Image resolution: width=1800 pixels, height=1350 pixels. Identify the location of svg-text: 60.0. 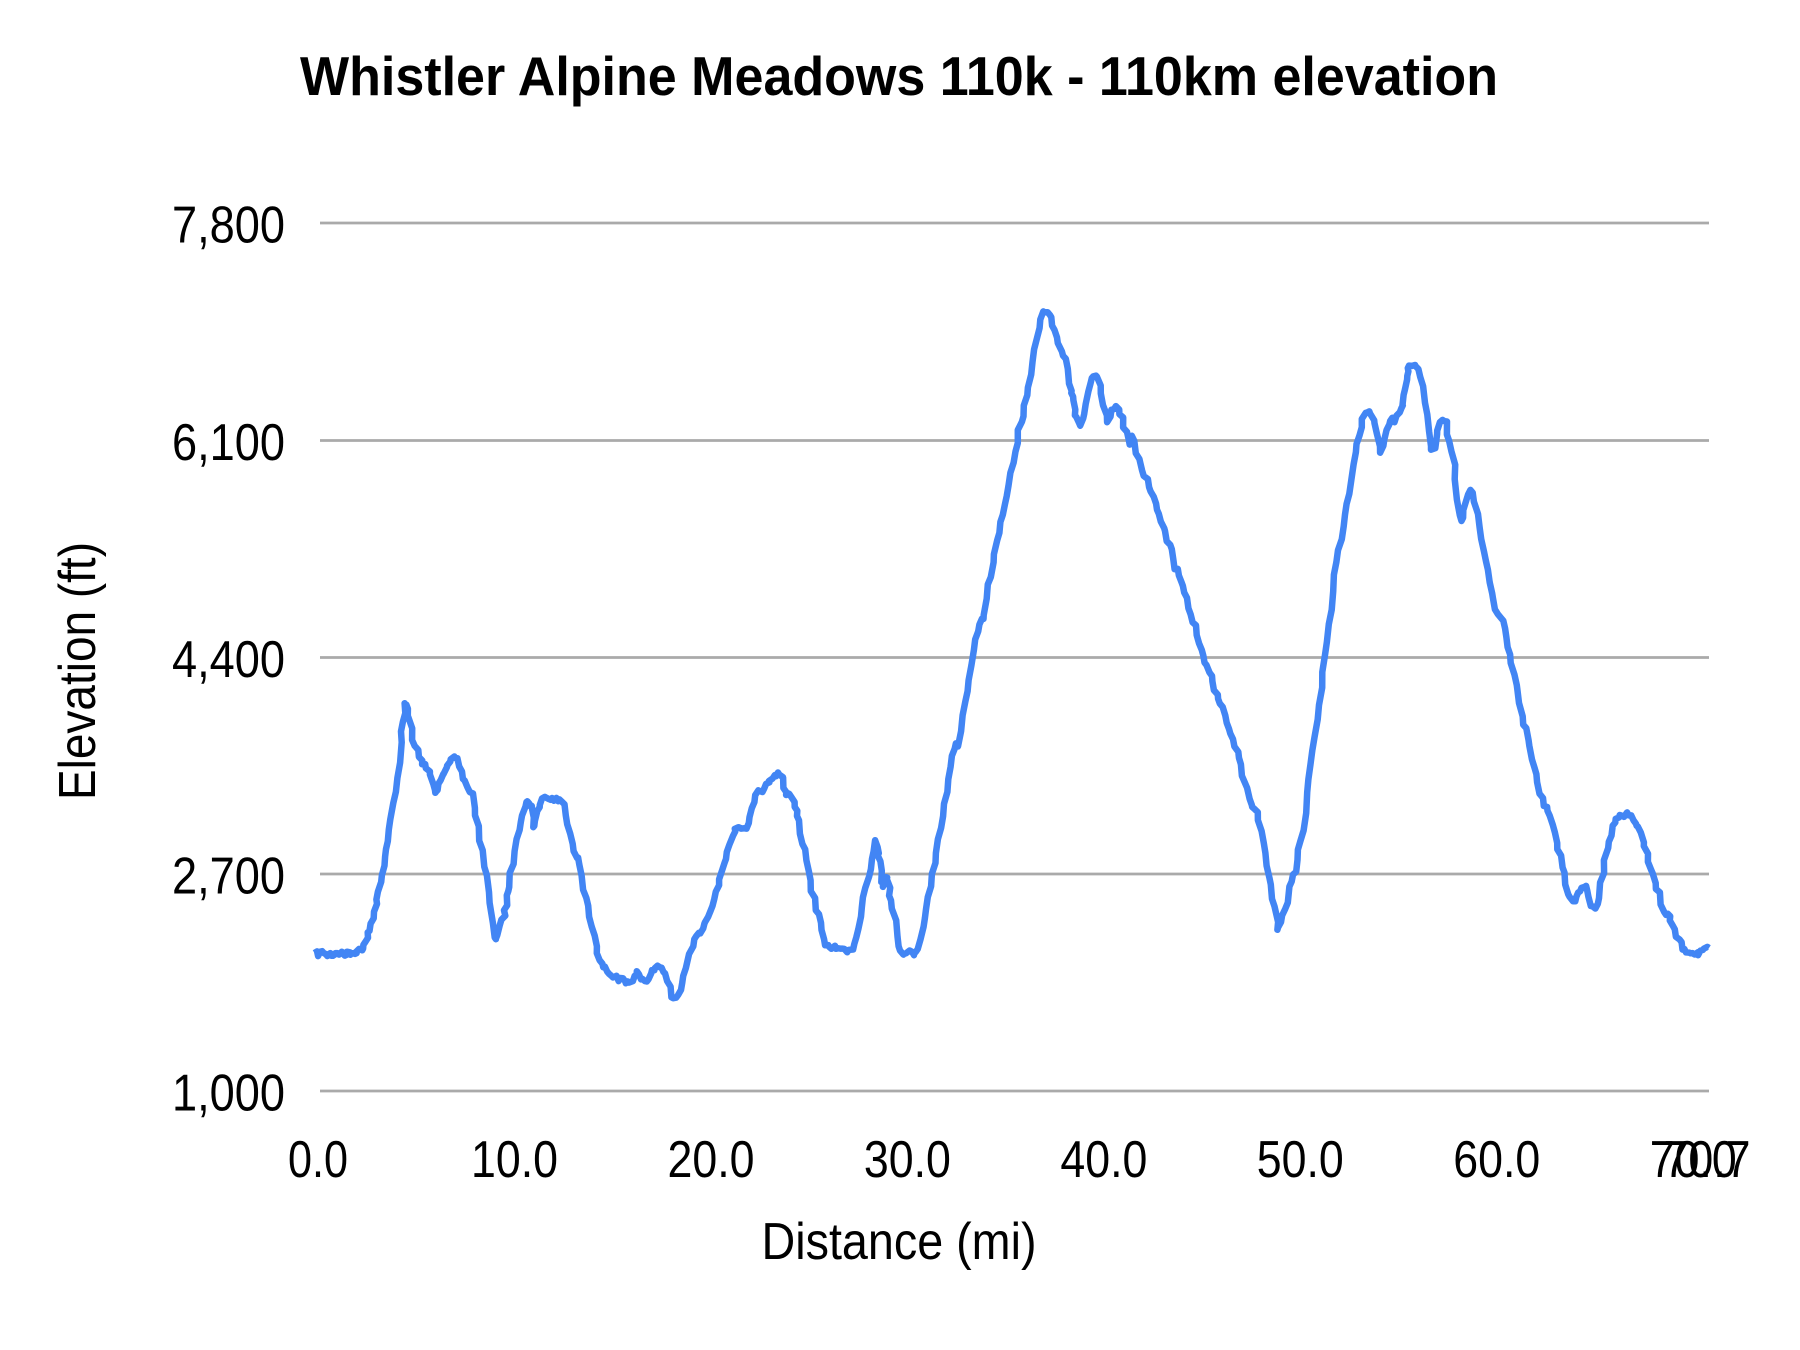
(1496, 1160).